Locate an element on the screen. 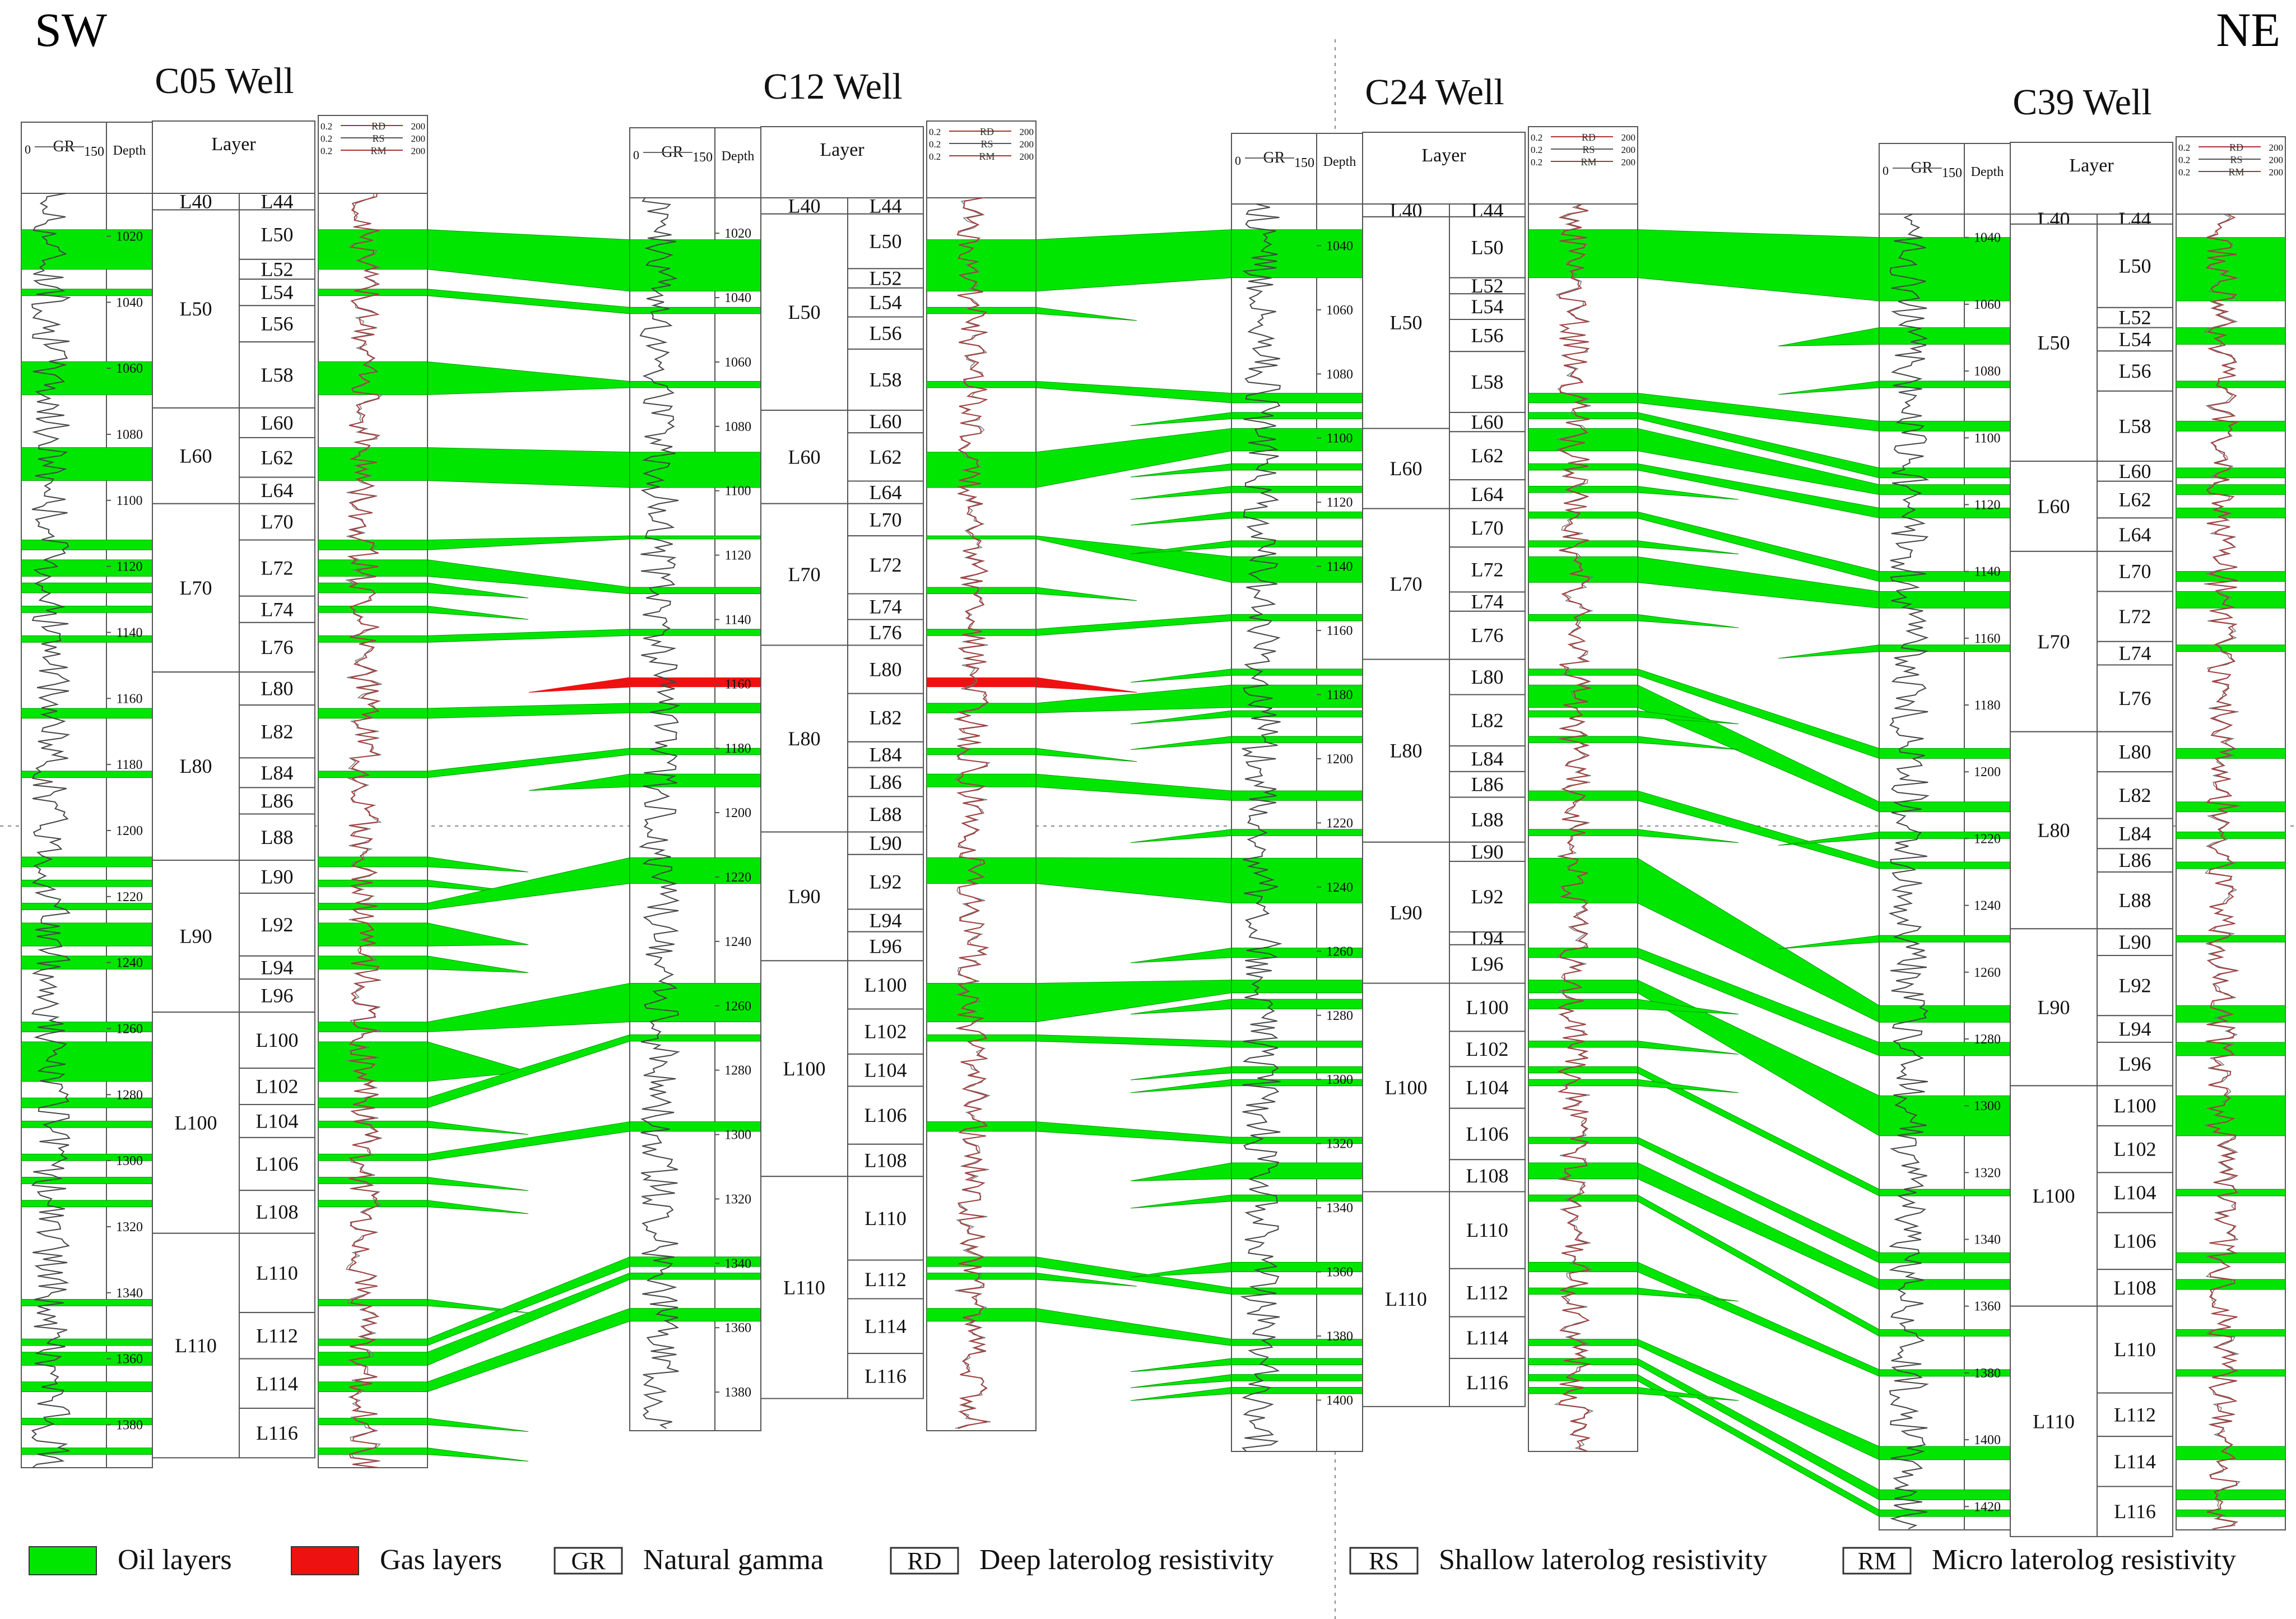  layer-label: L82 is located at coordinates (1487, 720).